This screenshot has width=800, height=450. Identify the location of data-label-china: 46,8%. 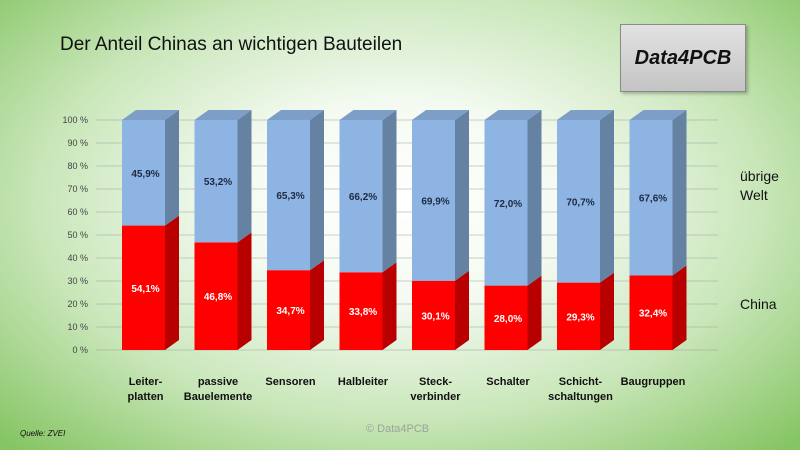
(218, 297).